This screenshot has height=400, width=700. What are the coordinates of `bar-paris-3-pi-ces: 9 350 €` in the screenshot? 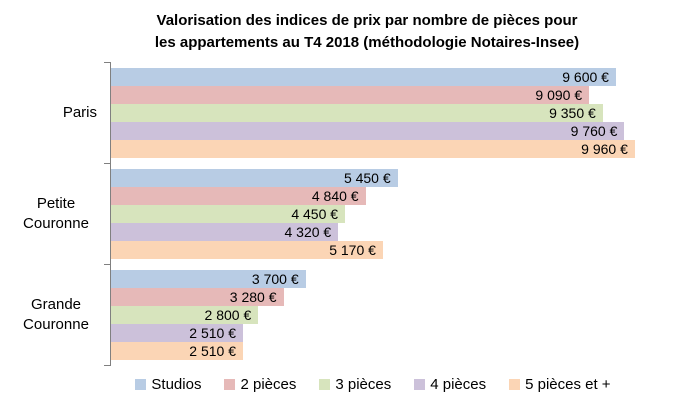 It's located at (357, 112).